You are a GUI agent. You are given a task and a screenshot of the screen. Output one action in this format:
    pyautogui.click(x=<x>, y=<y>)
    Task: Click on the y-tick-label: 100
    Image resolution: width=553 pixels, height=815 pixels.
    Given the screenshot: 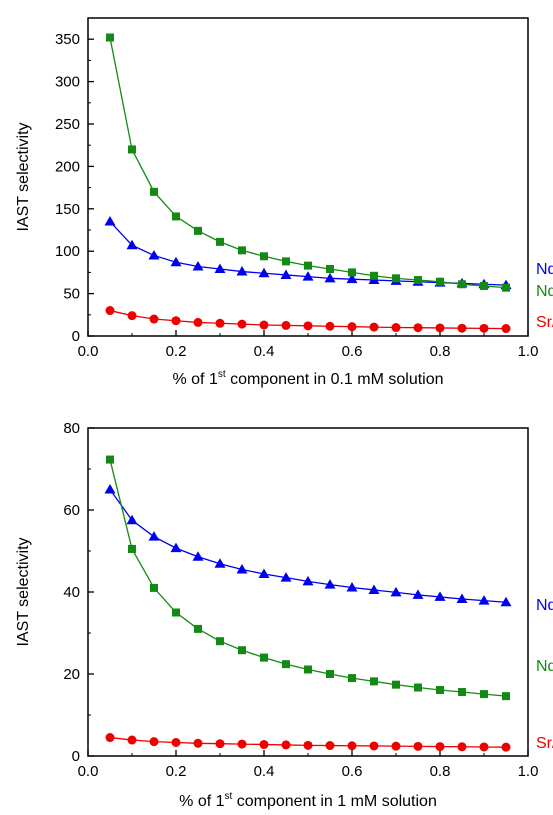 What is the action you would take?
    pyautogui.click(x=67, y=251)
    